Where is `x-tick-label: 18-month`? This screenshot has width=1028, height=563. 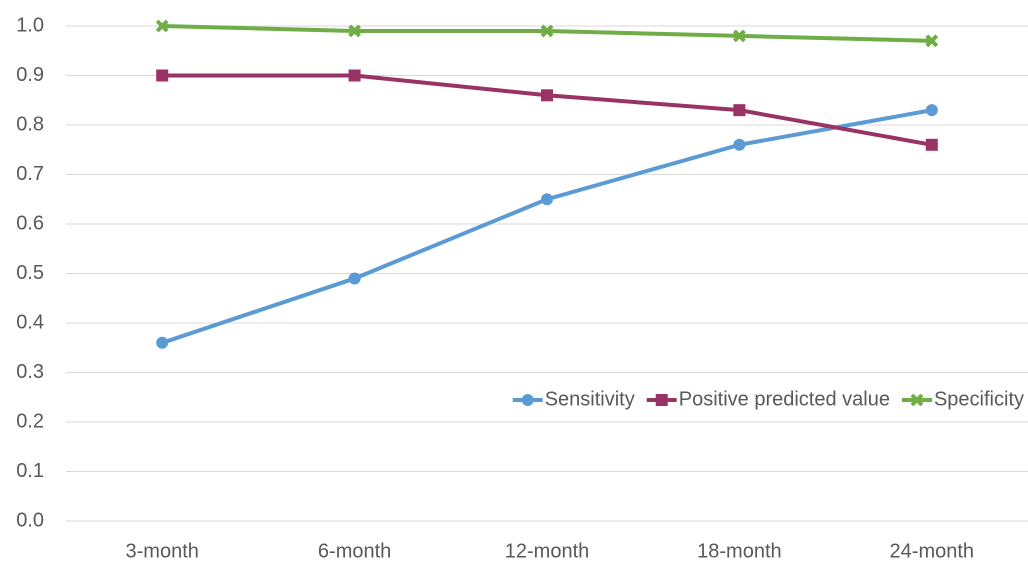
x-tick-label: 18-month is located at coordinates (739, 551).